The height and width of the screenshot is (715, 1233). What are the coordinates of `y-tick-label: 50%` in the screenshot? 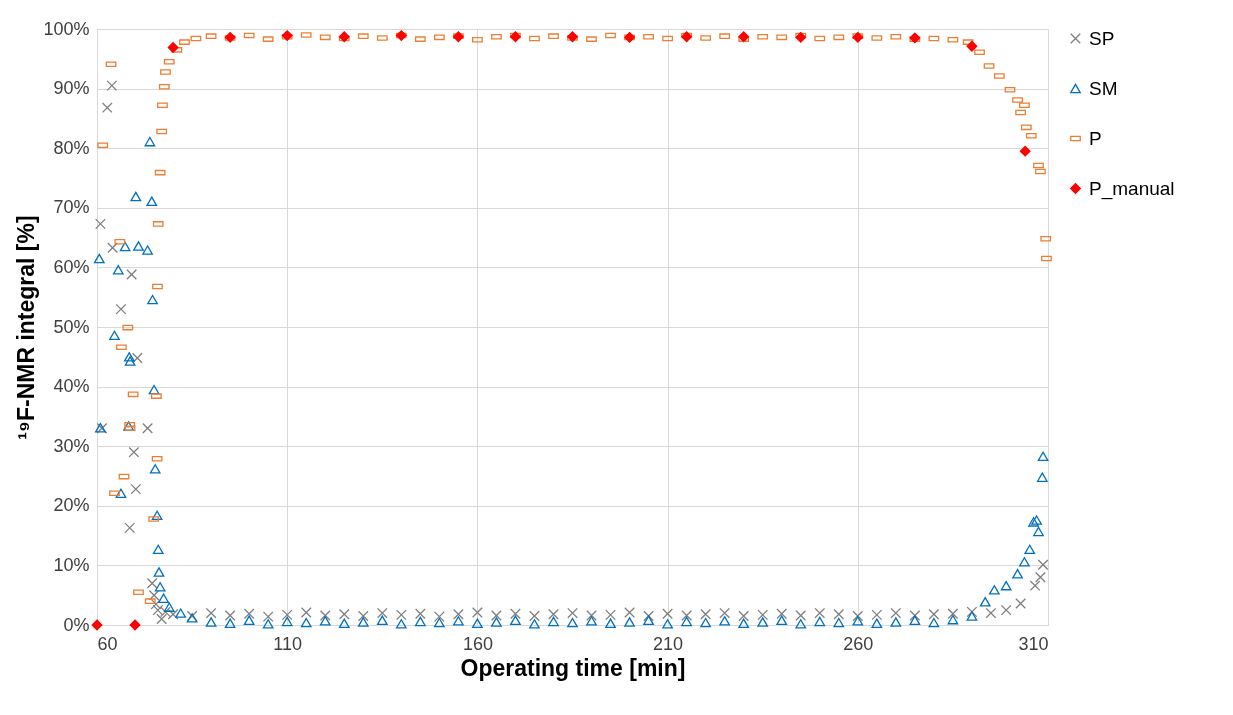 It's located at (71, 326).